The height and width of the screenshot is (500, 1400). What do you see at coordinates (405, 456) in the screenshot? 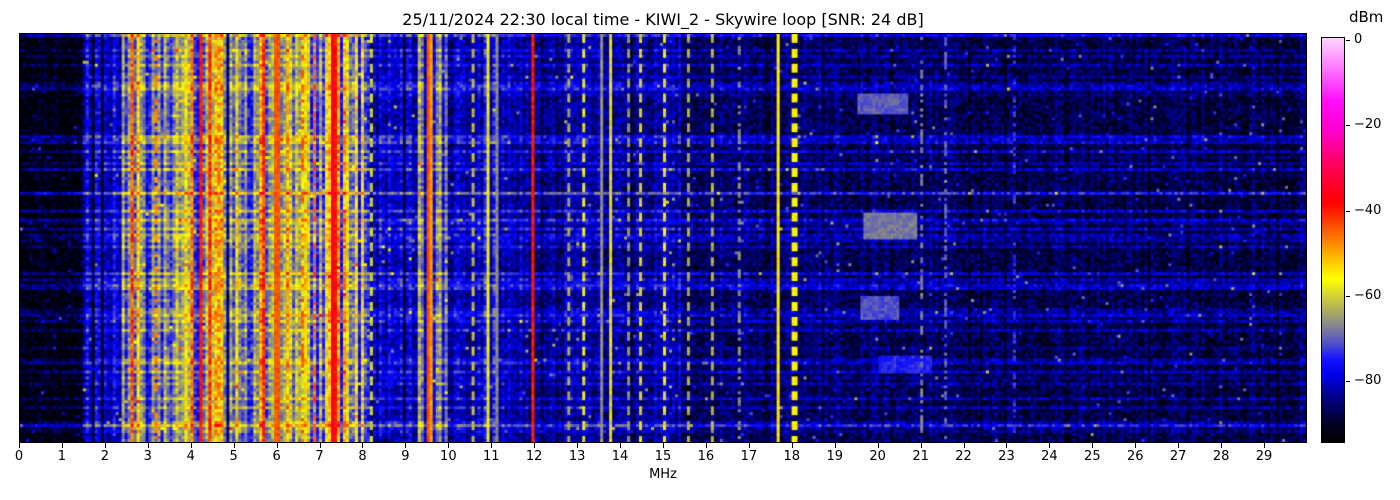
I see `x-tick-label: 9` at bounding box center [405, 456].